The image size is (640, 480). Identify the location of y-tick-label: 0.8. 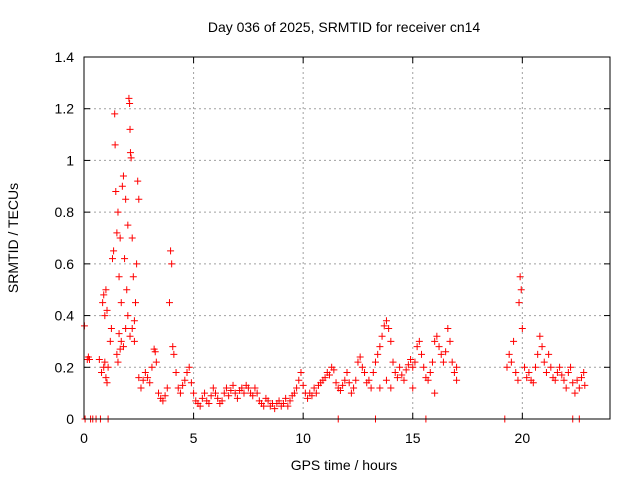
(65, 212).